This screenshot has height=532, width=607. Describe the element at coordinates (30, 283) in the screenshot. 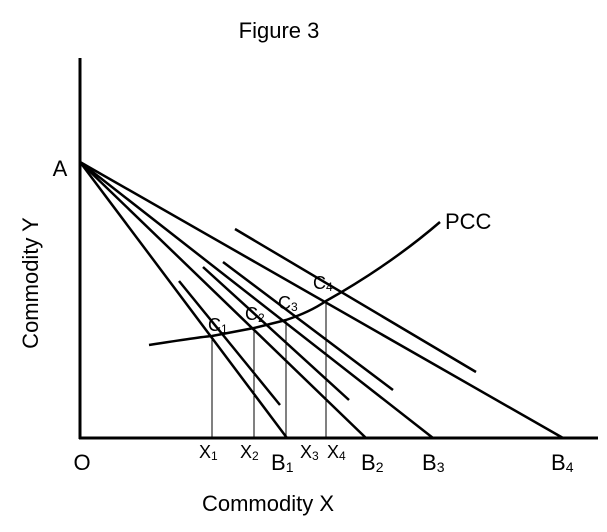

I see `y-axis-label: Commodity Y` at that location.